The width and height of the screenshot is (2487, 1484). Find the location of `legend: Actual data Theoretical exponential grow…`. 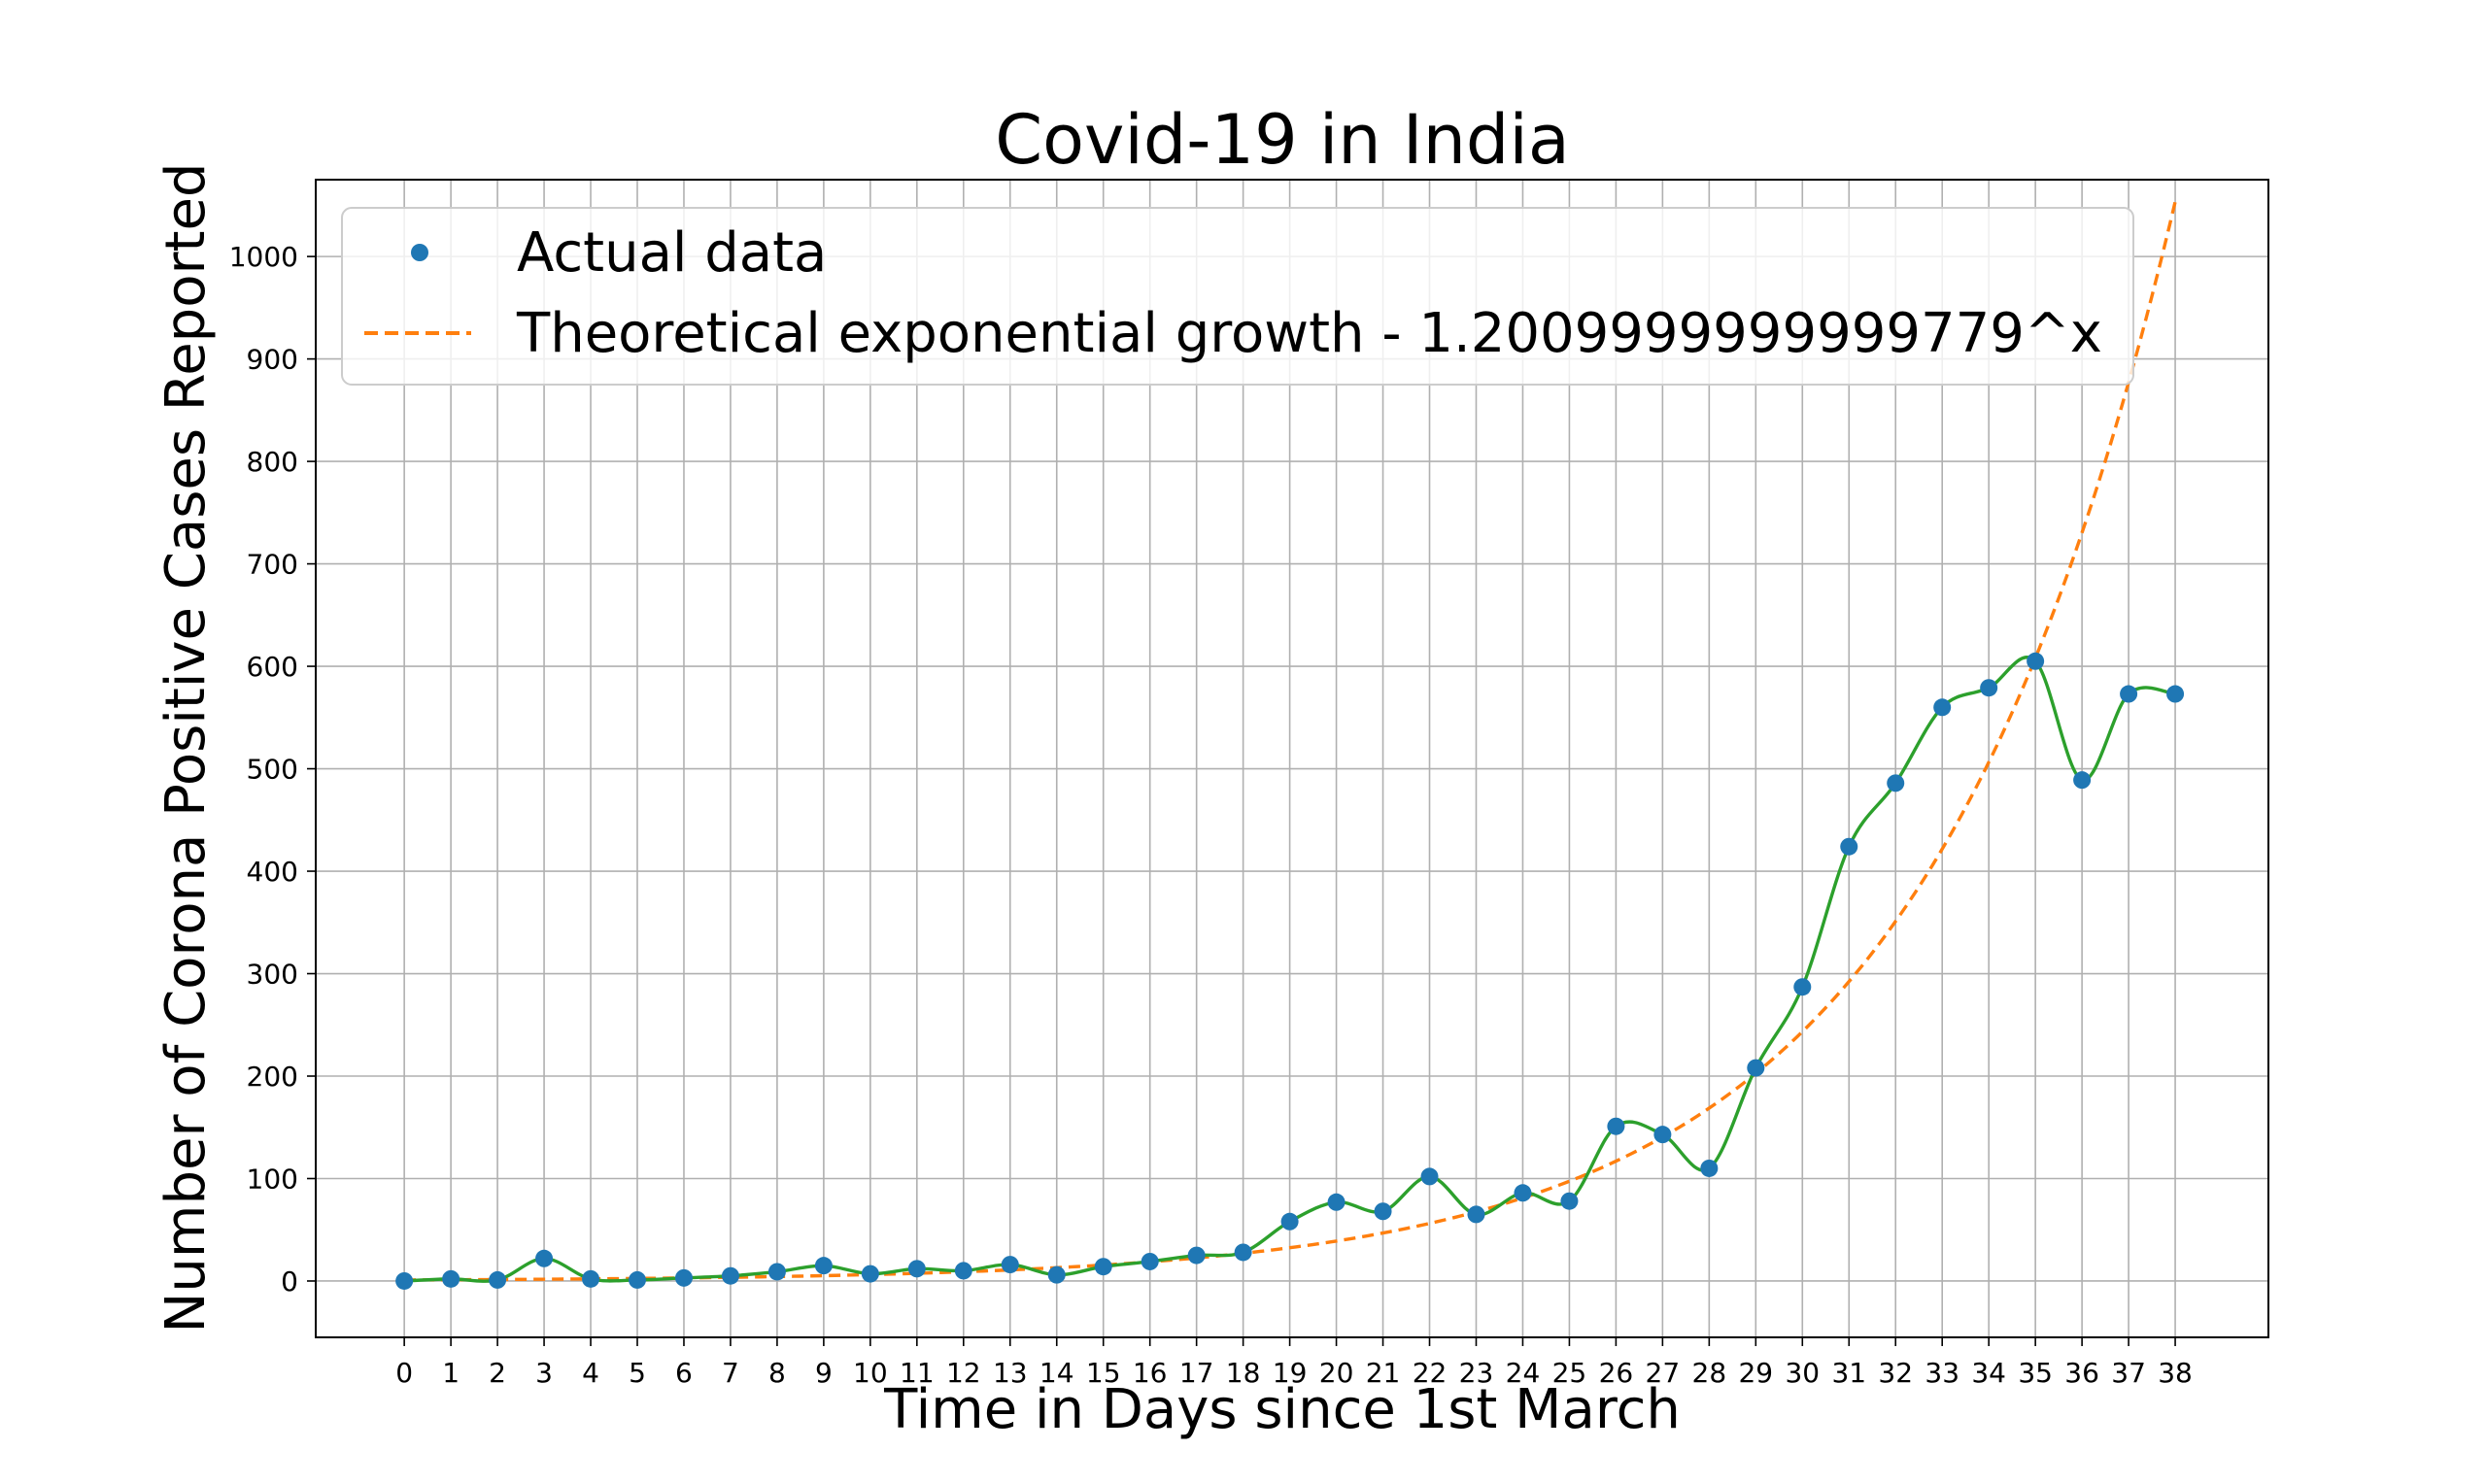

legend: Actual data Theoretical exponential grow… is located at coordinates (1237, 296).